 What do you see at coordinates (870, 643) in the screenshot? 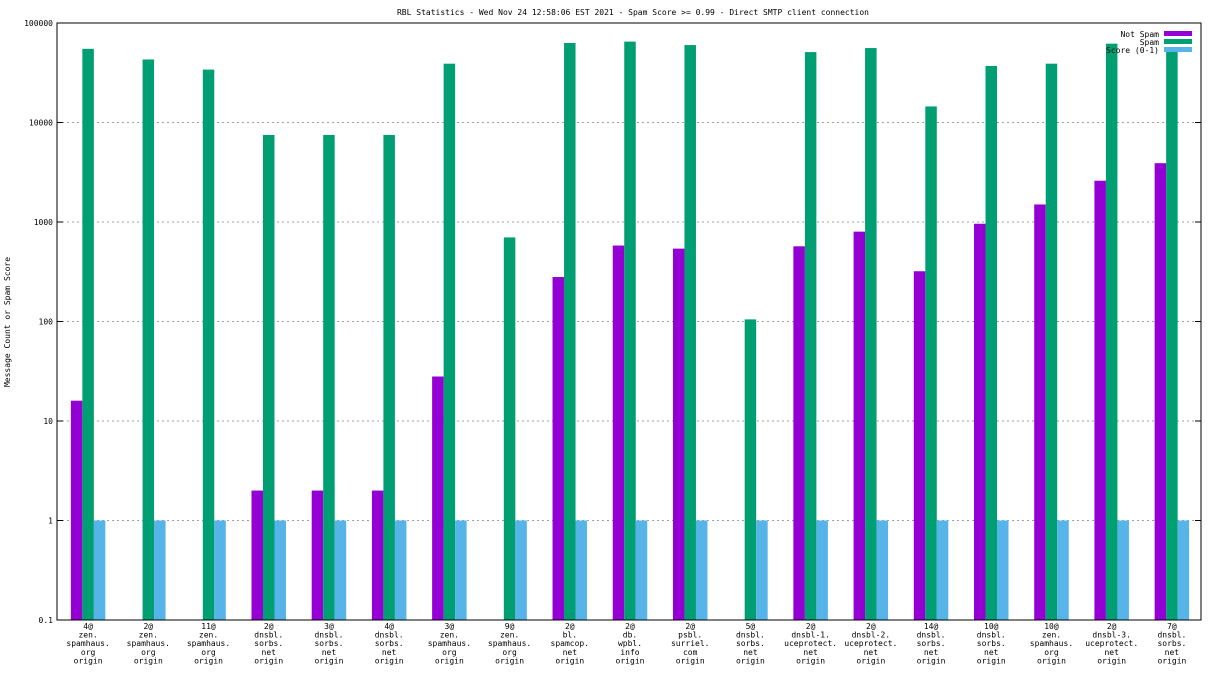
I see `x-tick-label: 2@ dnsbl-2. uceprotect. net origin` at bounding box center [870, 643].